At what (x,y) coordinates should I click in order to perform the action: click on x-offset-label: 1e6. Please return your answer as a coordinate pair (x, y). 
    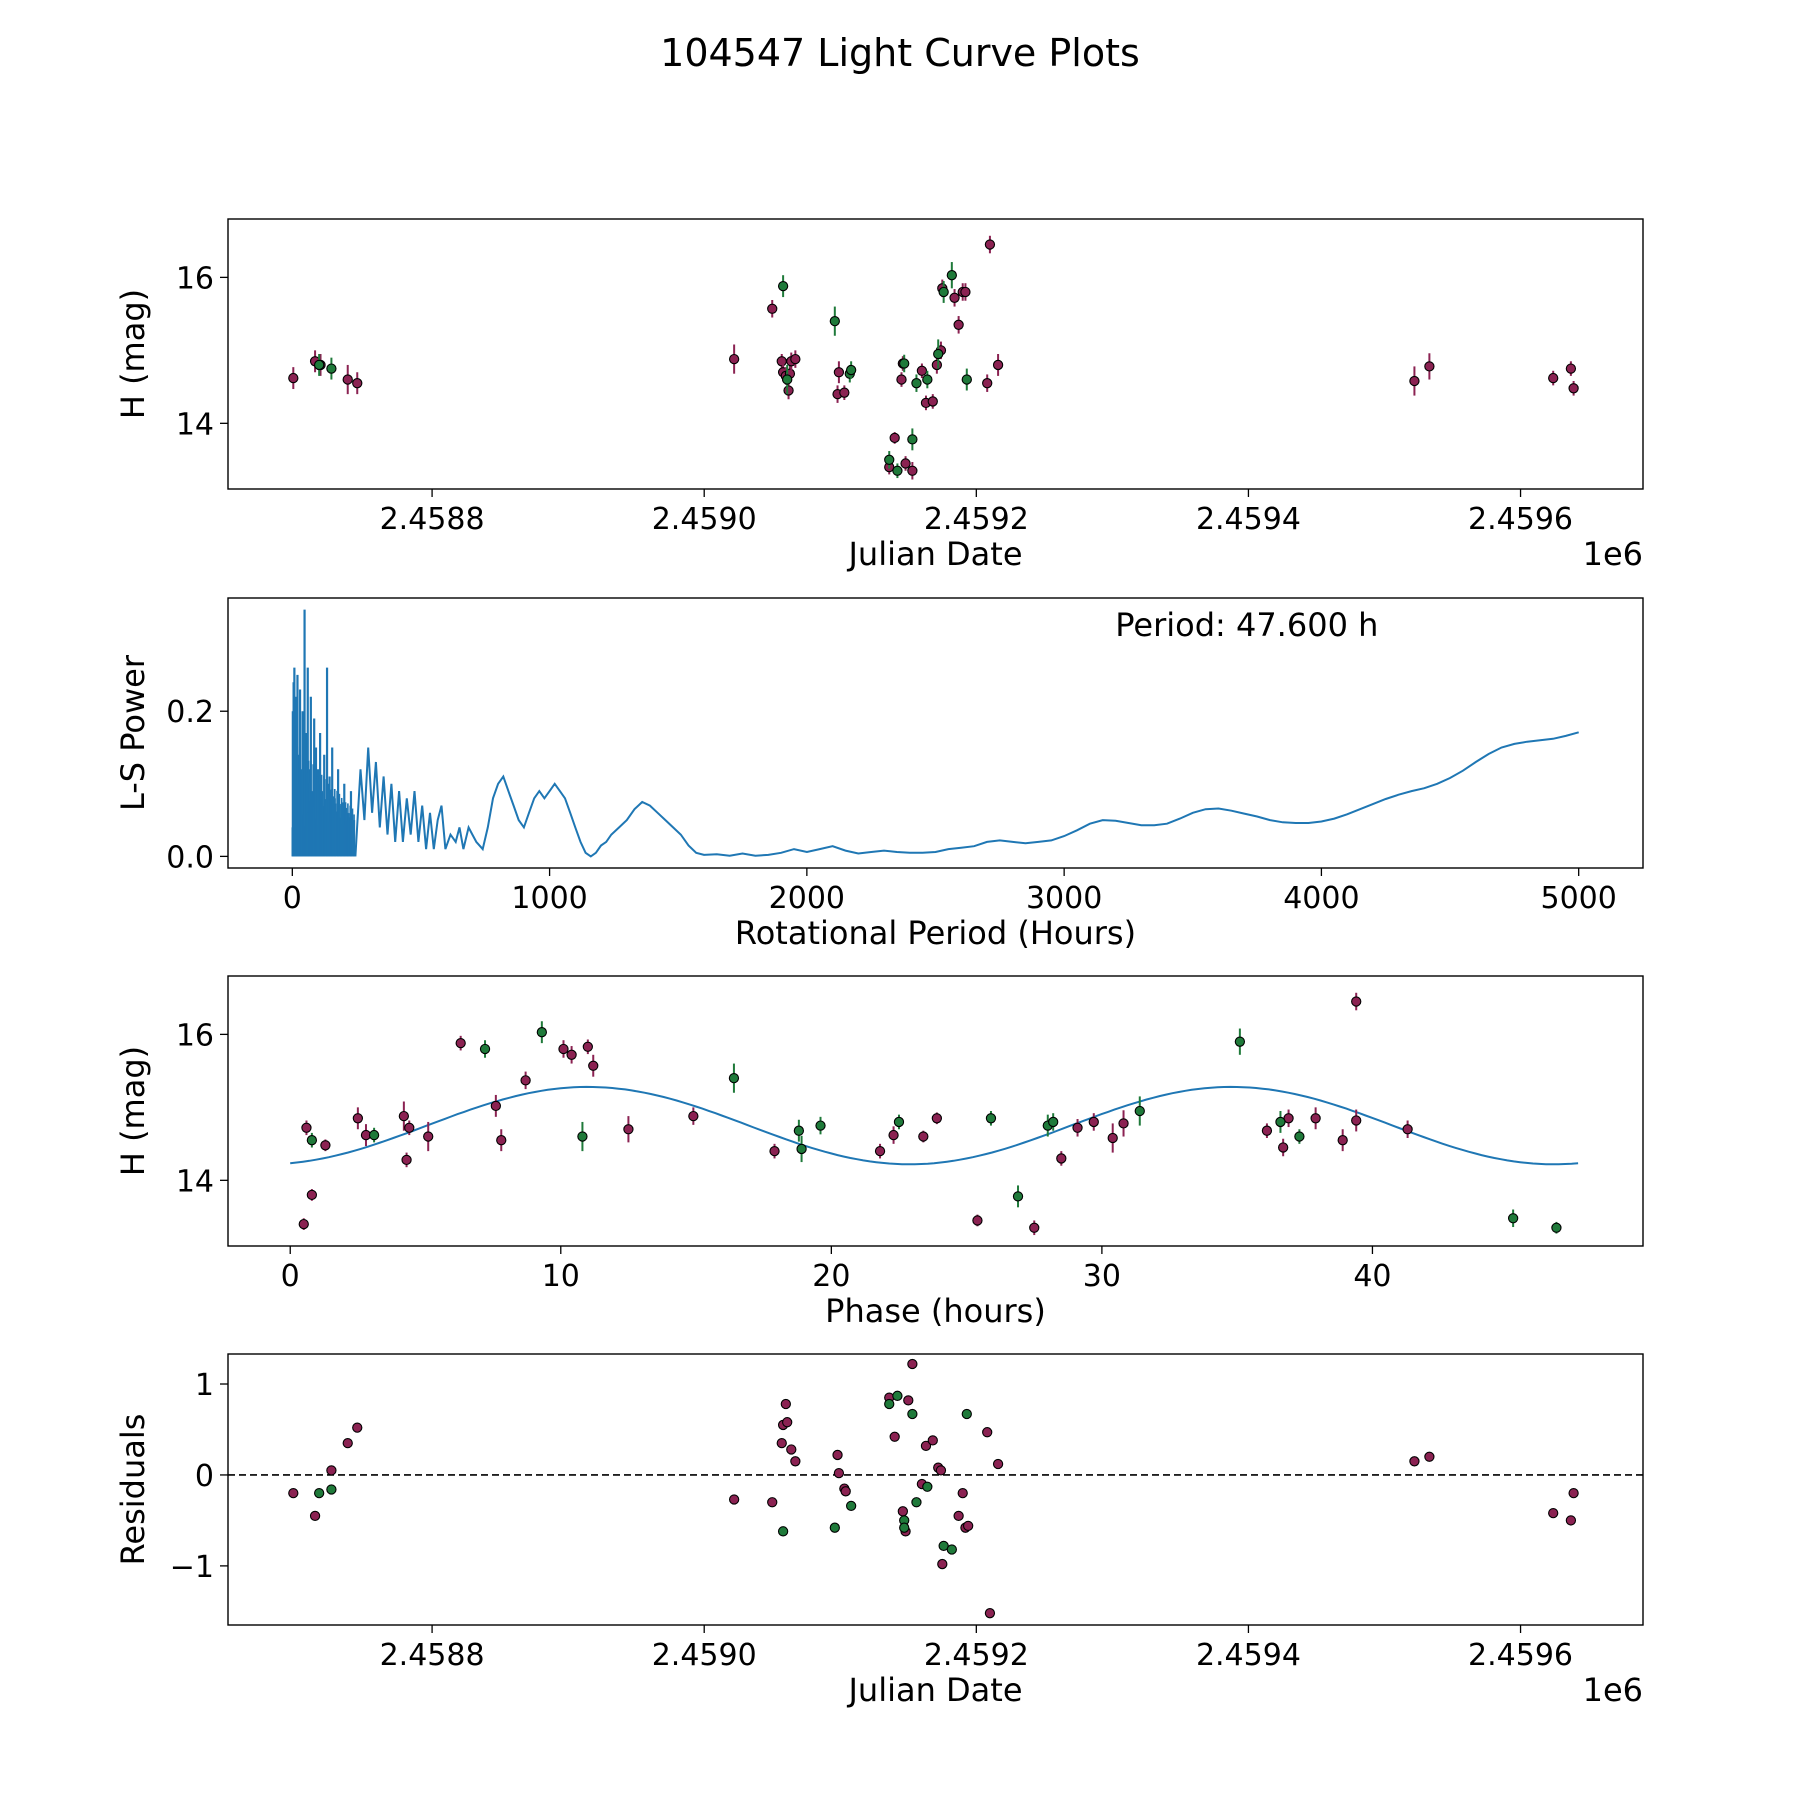
    Looking at the image, I should click on (1613, 554).